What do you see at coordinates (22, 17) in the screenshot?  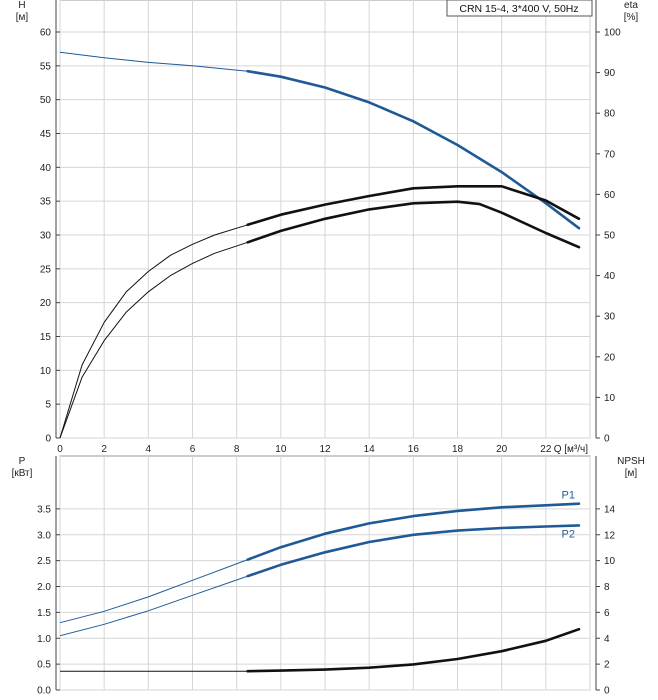 I see `y-axis-unit: [м]` at bounding box center [22, 17].